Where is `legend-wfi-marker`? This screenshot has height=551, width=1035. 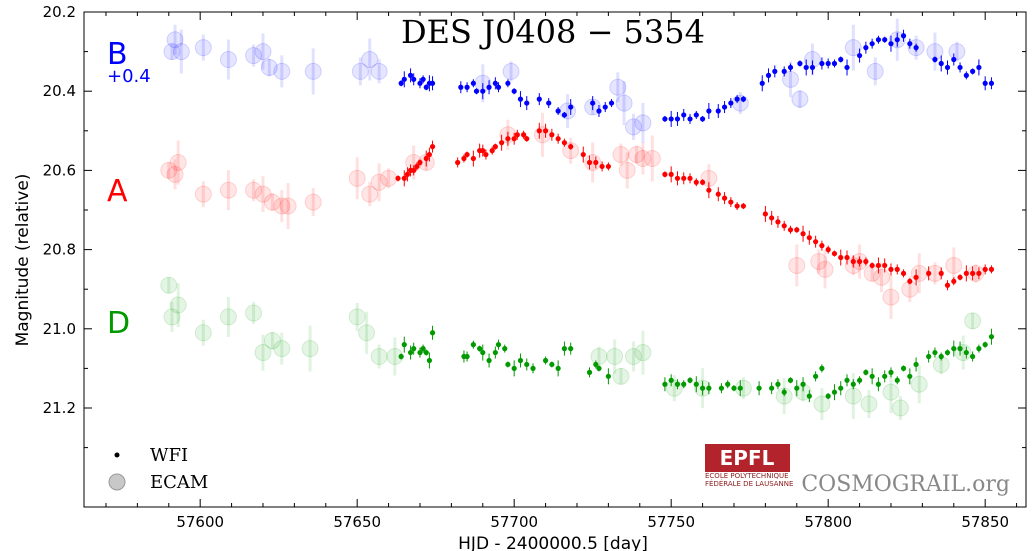 legend-wfi-marker is located at coordinates (117, 455).